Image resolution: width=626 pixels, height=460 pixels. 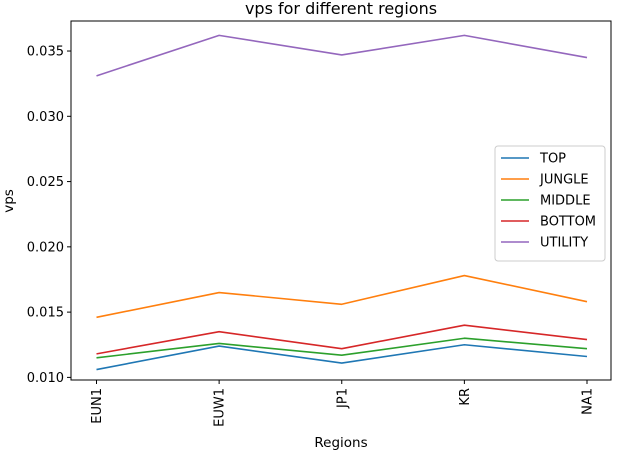 What do you see at coordinates (45, 247) in the screenshot?
I see `y-tick-label: 0.020` at bounding box center [45, 247].